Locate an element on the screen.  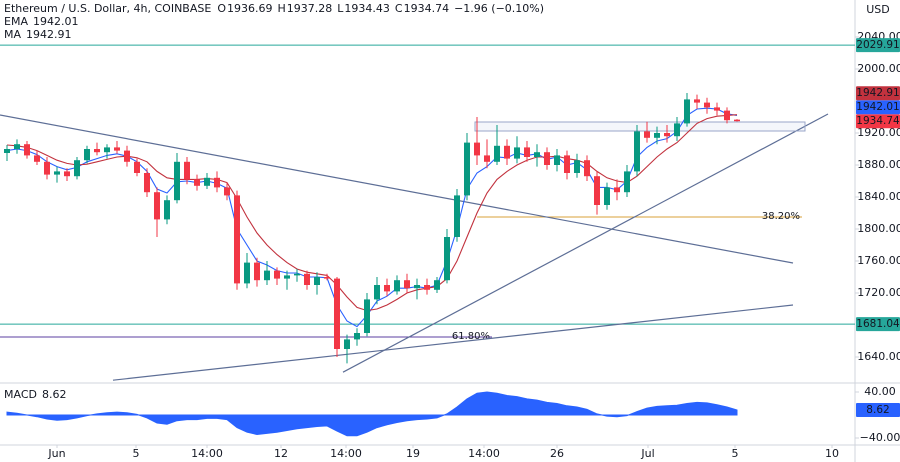
price-badge-label: 8.62 is located at coordinates (877, 410).